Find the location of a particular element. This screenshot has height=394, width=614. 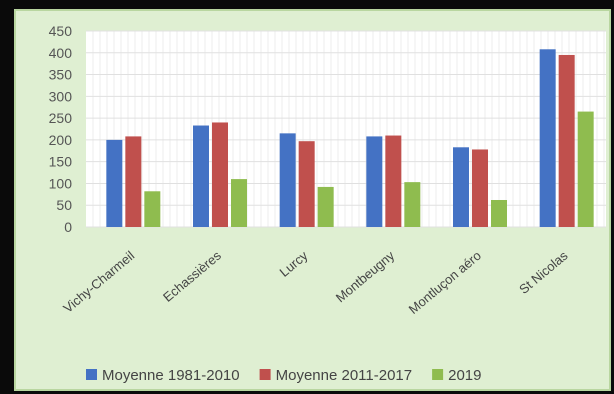

y-tick-label: 0 is located at coordinates (68, 227).